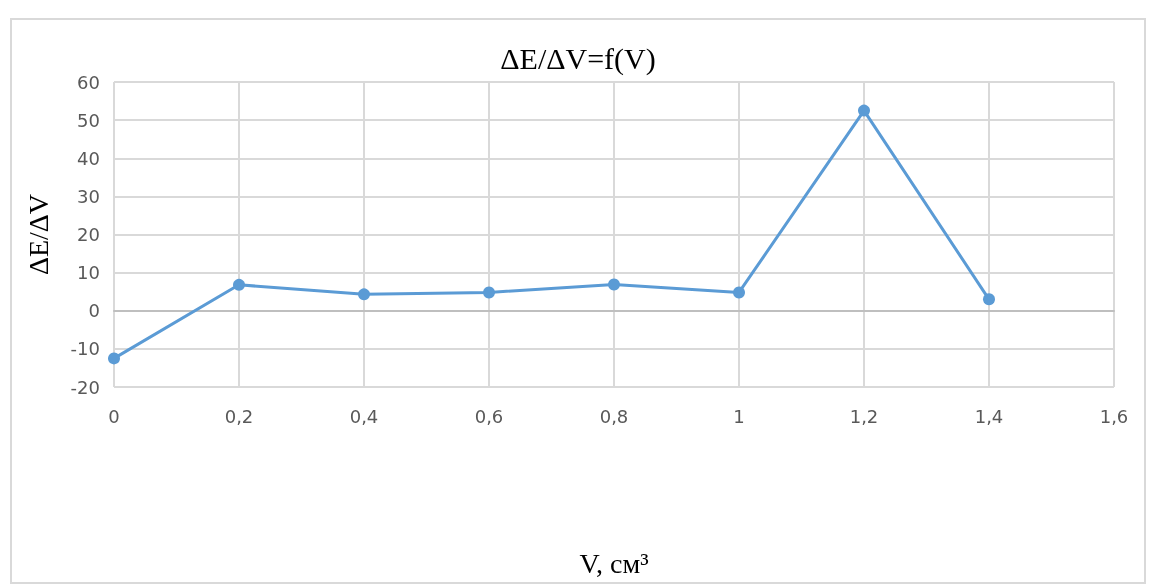  Describe the element at coordinates (1114, 416) in the screenshot. I see `x-tick-label: 1,6` at that location.